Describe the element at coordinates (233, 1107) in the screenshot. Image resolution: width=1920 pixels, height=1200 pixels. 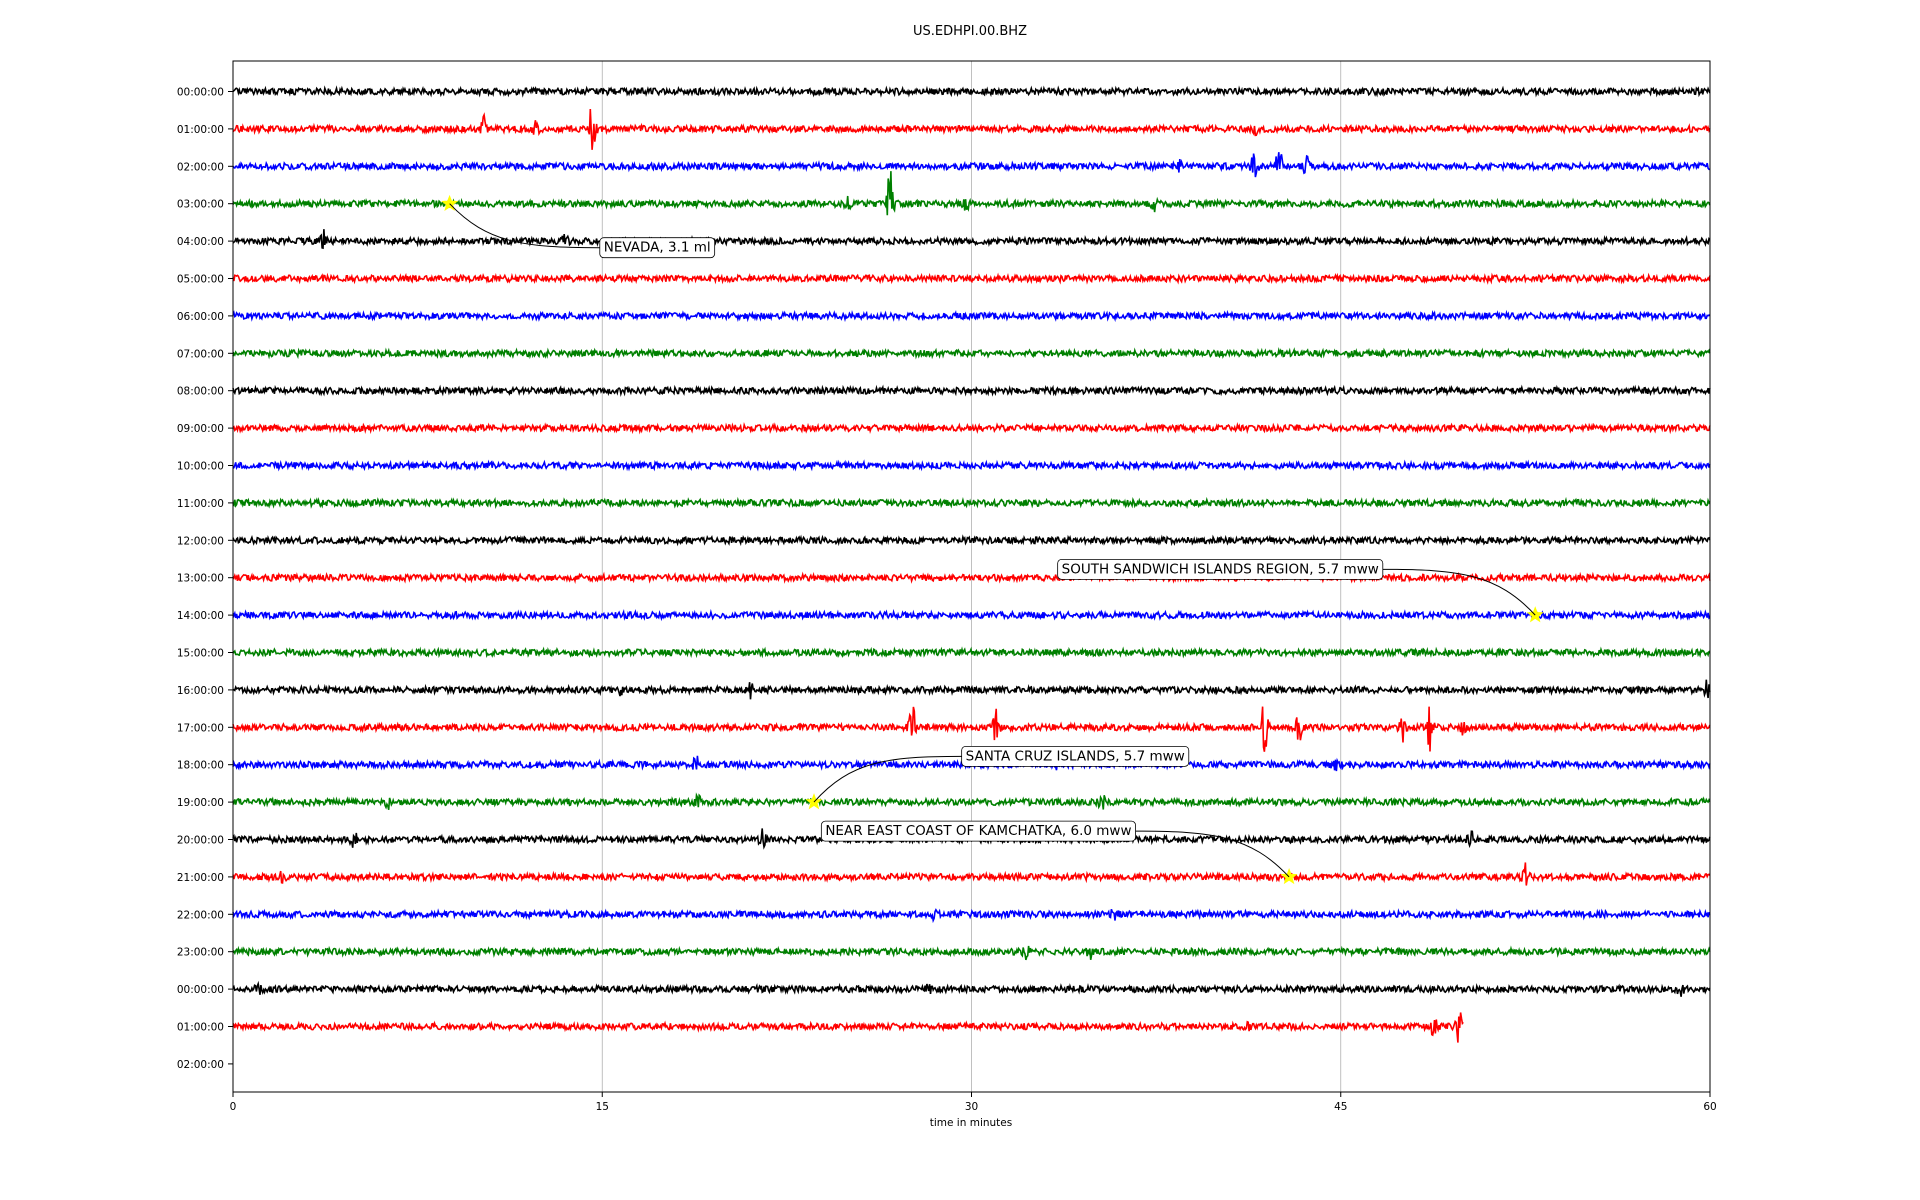
I see `x-tick-label-0: 0` at that location.